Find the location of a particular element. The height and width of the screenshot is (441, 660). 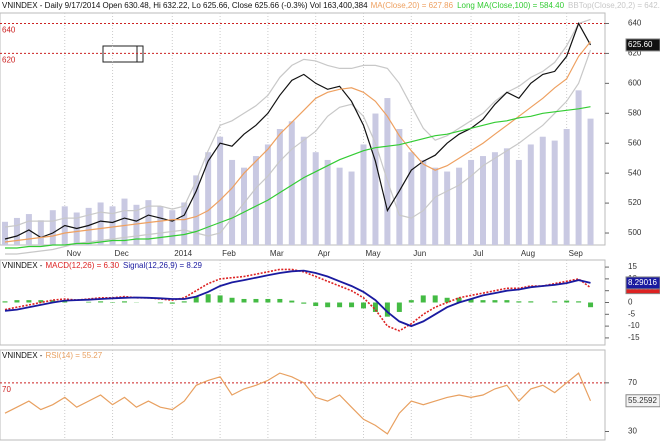

value-tag-label: 55.2592 is located at coordinates (642, 400).